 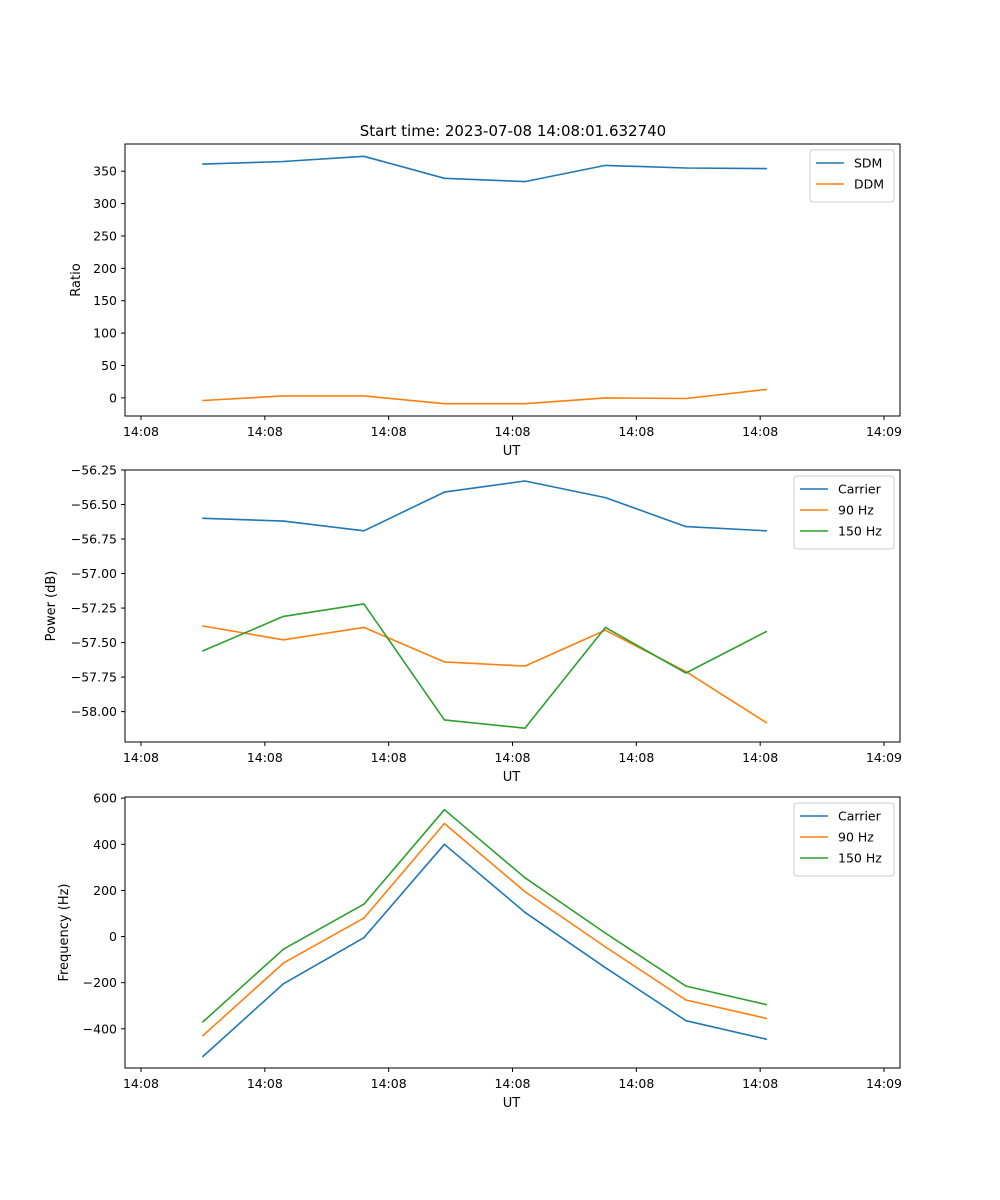 I want to click on y-tick-label: 350, so click(x=105, y=171).